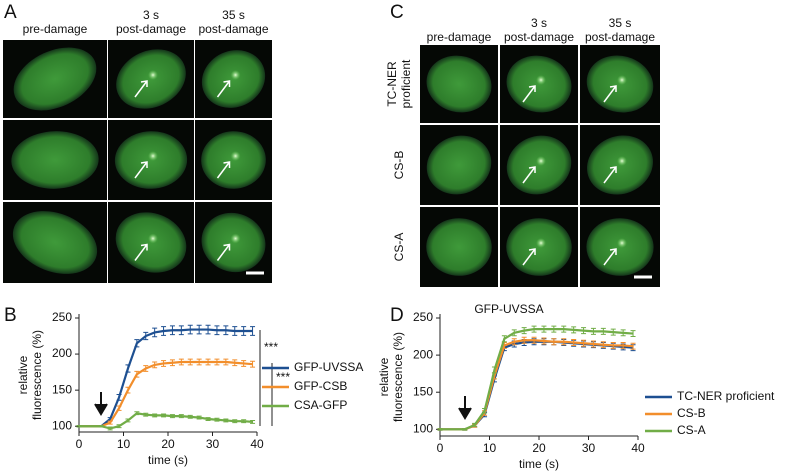 The width and height of the screenshot is (787, 472). Describe the element at coordinates (328, 367) in the screenshot. I see `legend-label: GFP-UVSSA` at that location.